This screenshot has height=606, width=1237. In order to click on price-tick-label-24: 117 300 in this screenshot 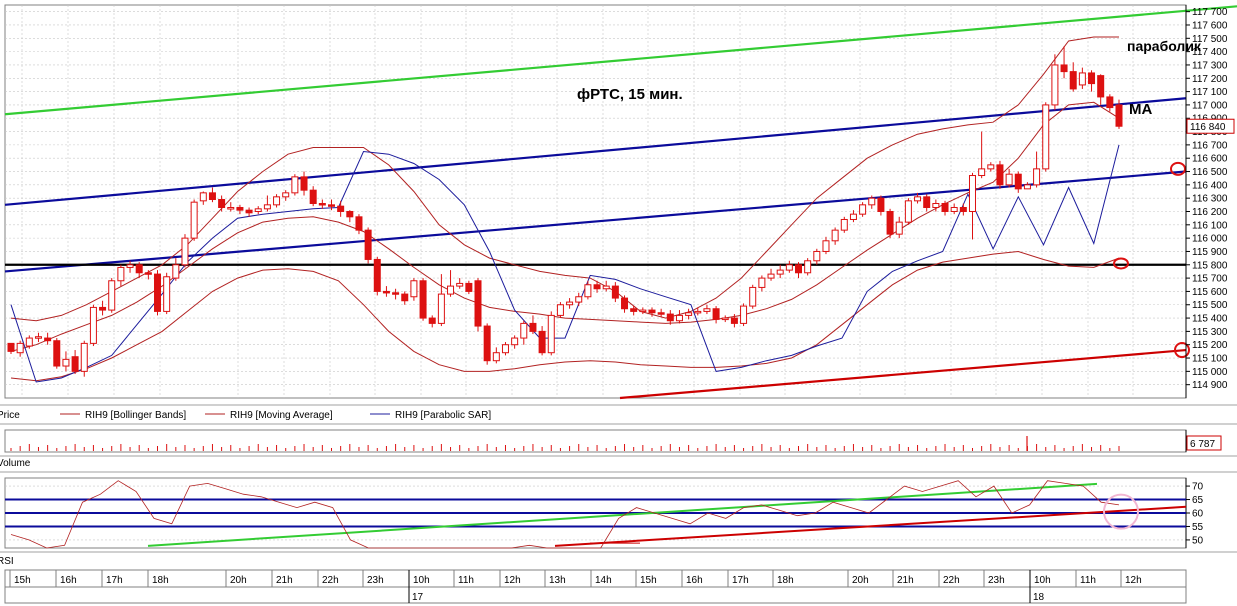, I will do `click(1210, 65)`.